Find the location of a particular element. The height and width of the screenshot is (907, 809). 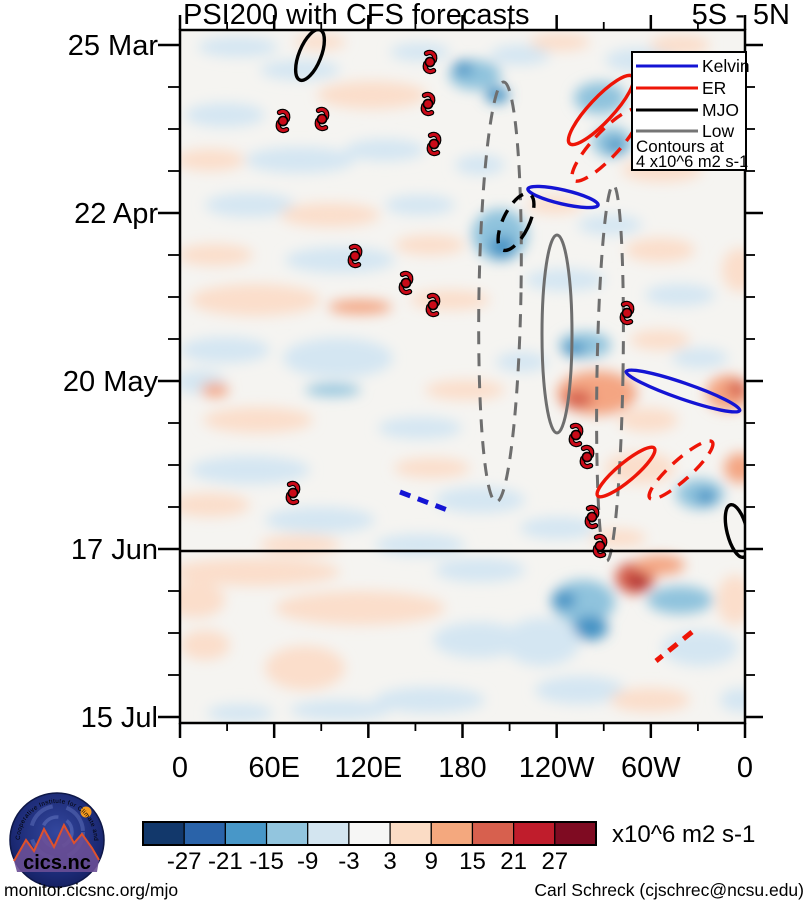

colorbar-units-label: x10^6 m2 s-1 is located at coordinates (683, 834).